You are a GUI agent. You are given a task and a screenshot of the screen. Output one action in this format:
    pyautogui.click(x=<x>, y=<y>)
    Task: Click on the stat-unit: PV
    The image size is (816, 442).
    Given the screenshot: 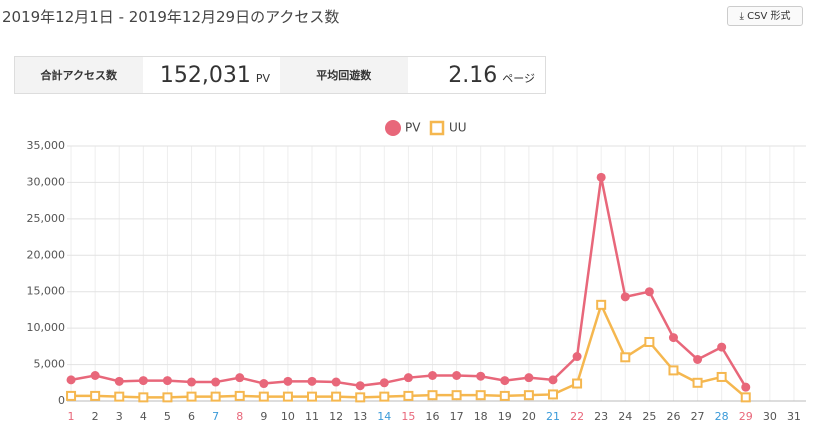 What is the action you would take?
    pyautogui.click(x=262, y=78)
    